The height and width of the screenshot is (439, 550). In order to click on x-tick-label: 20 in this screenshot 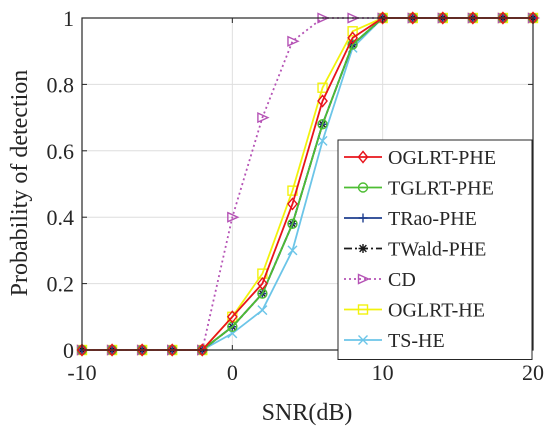, I will do `click(533, 372)`.